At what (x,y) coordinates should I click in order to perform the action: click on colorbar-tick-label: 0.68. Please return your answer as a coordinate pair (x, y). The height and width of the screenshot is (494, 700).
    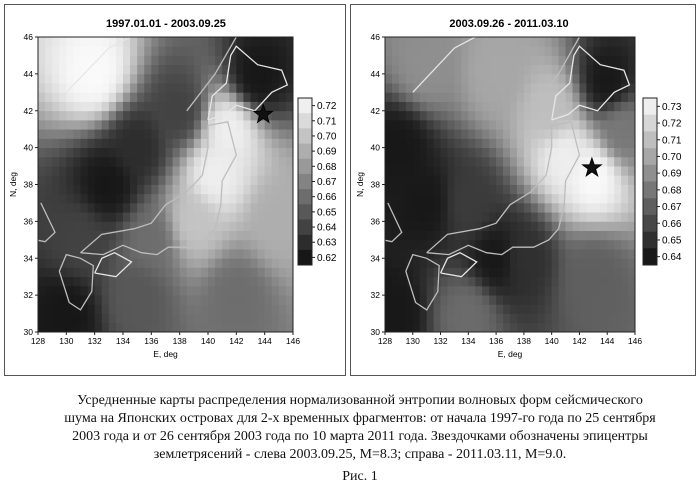
    Looking at the image, I should click on (672, 190).